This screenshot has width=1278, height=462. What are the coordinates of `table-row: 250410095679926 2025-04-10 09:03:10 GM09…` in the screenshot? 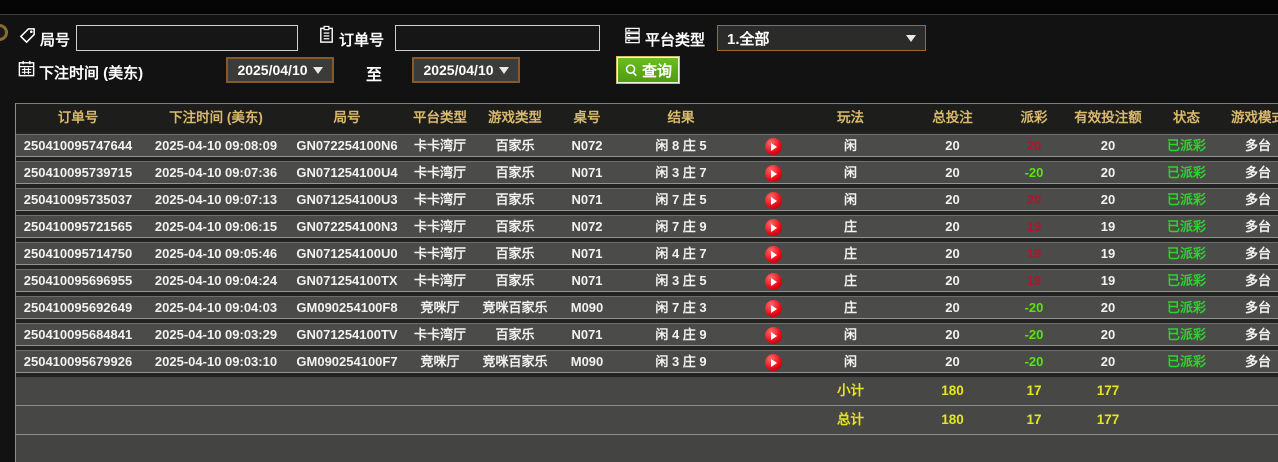 It's located at (647, 361).